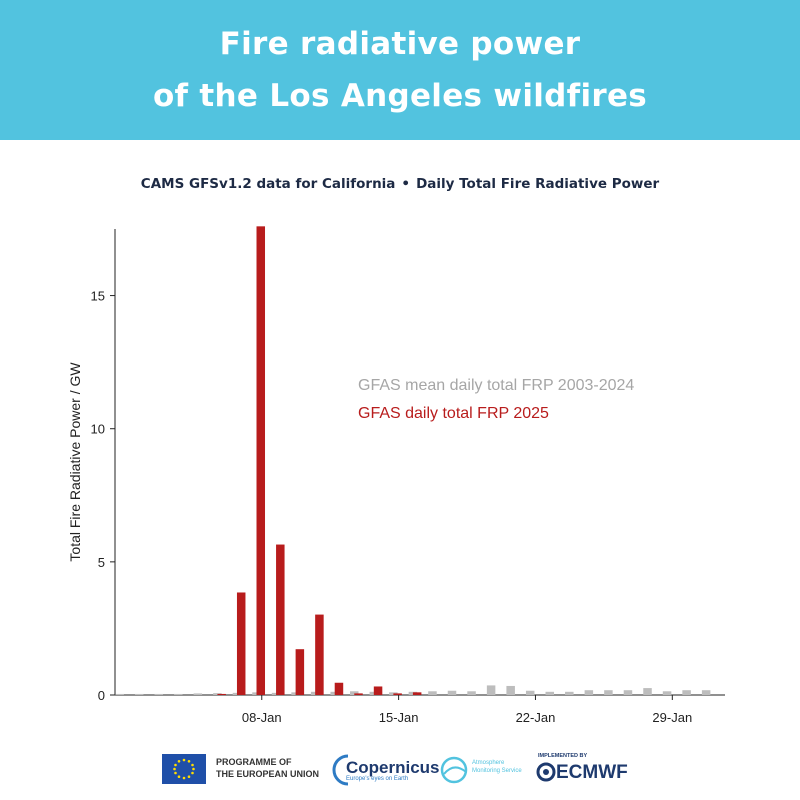 The height and width of the screenshot is (800, 800). I want to click on cams-logo-icon: Atmosphere Monitoring Service, so click(481, 770).